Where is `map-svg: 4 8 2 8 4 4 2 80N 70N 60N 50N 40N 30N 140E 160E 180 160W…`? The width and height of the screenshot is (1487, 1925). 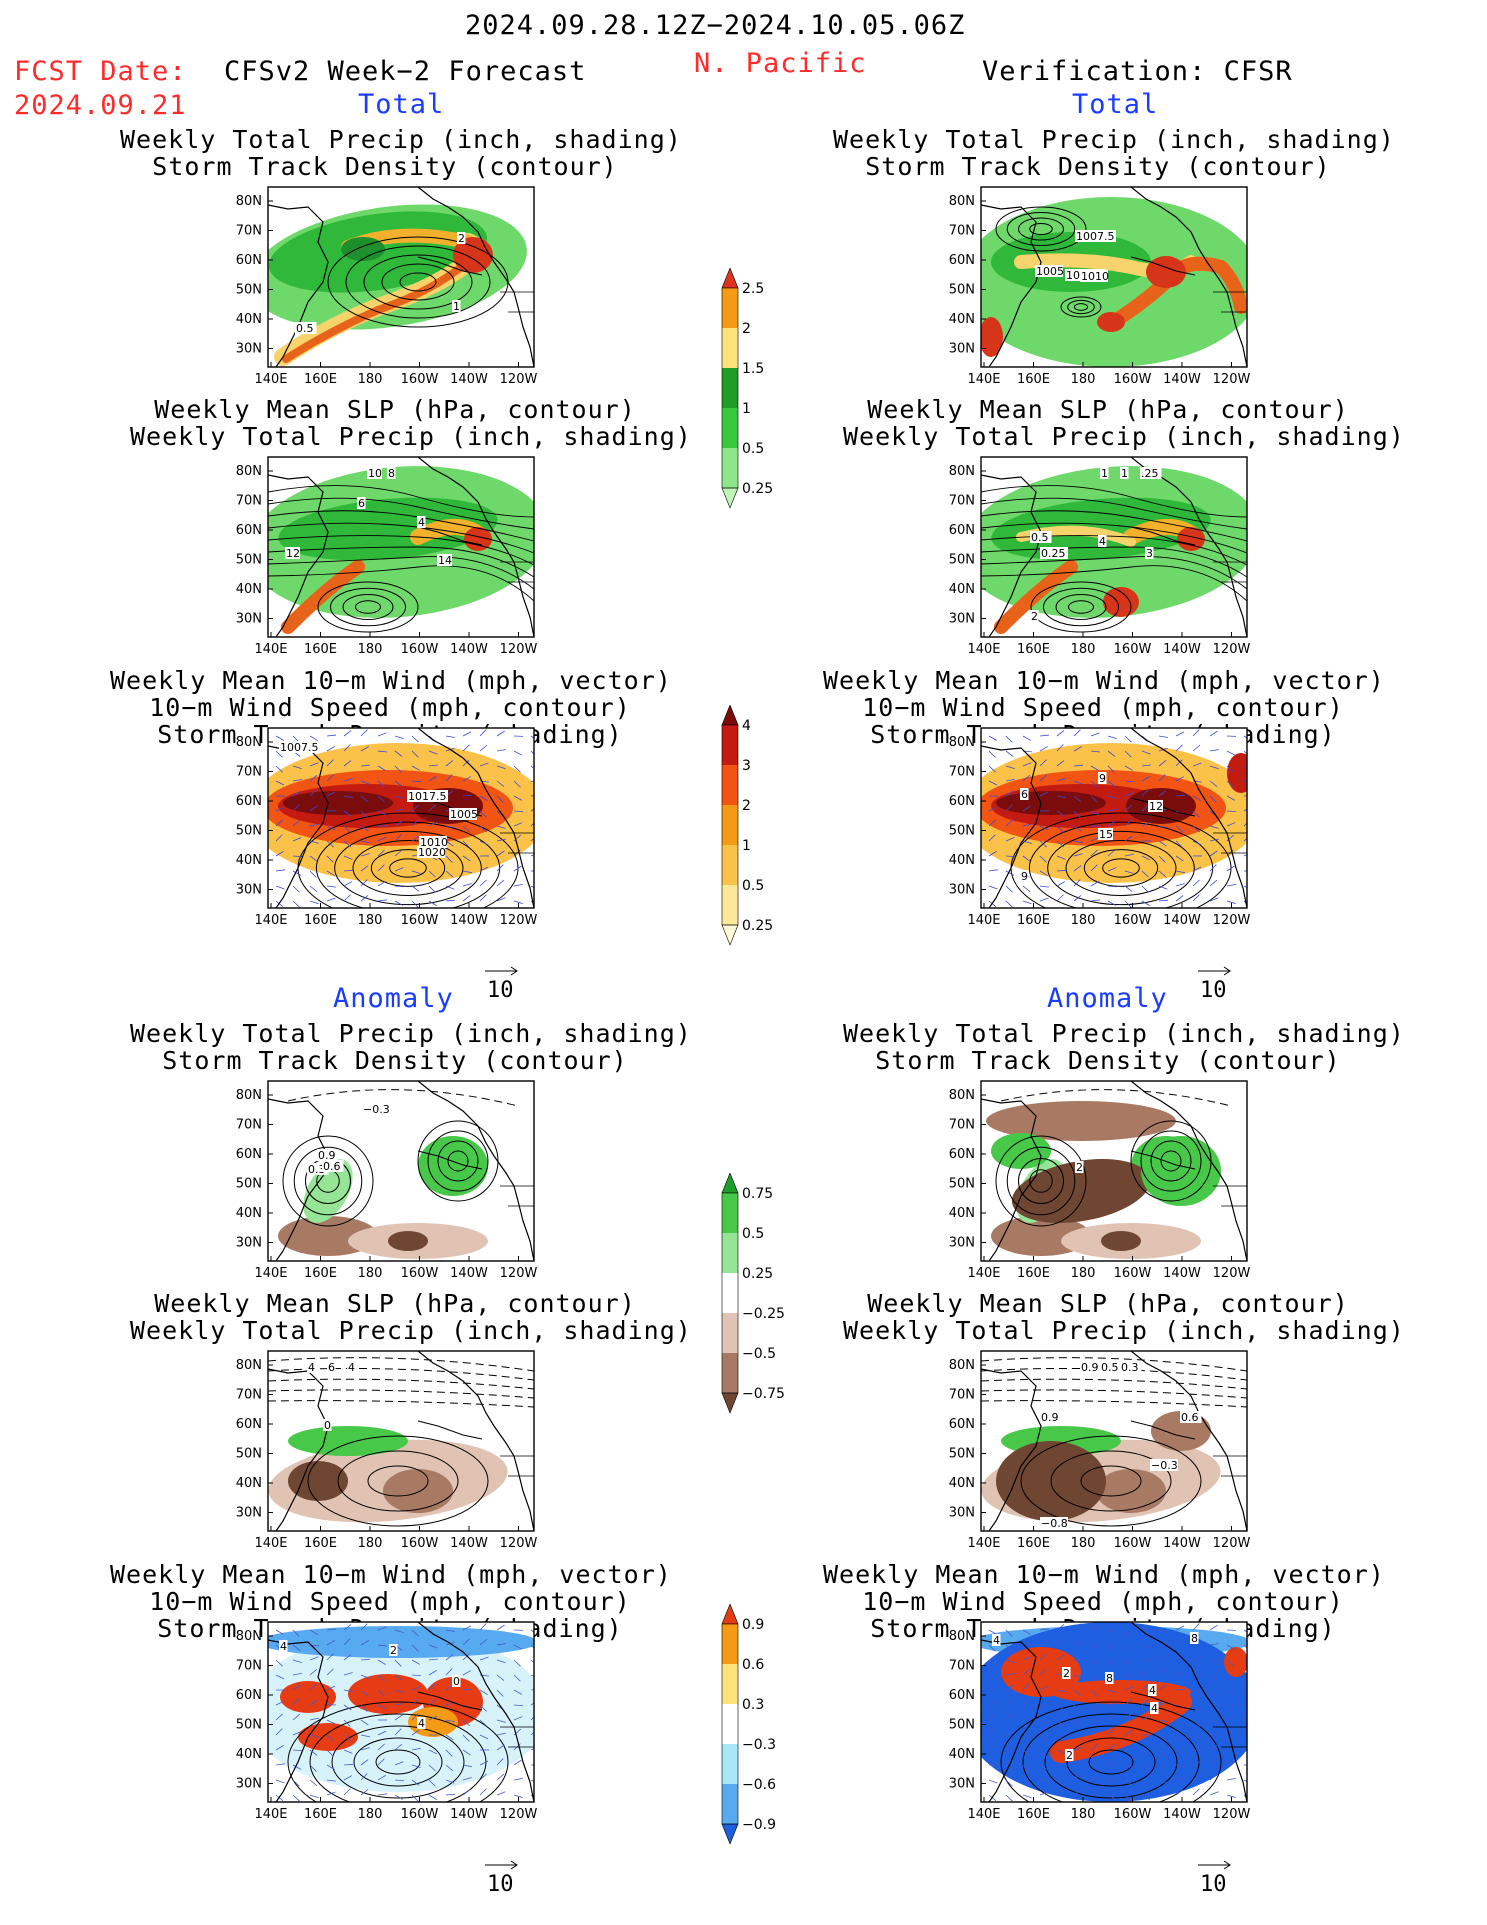 map-svg: 4 8 2 8 4 4 2 80N 70N 60N 50N 40N 30N 140E 160E 180 160W… is located at coordinates (1099, 1721).